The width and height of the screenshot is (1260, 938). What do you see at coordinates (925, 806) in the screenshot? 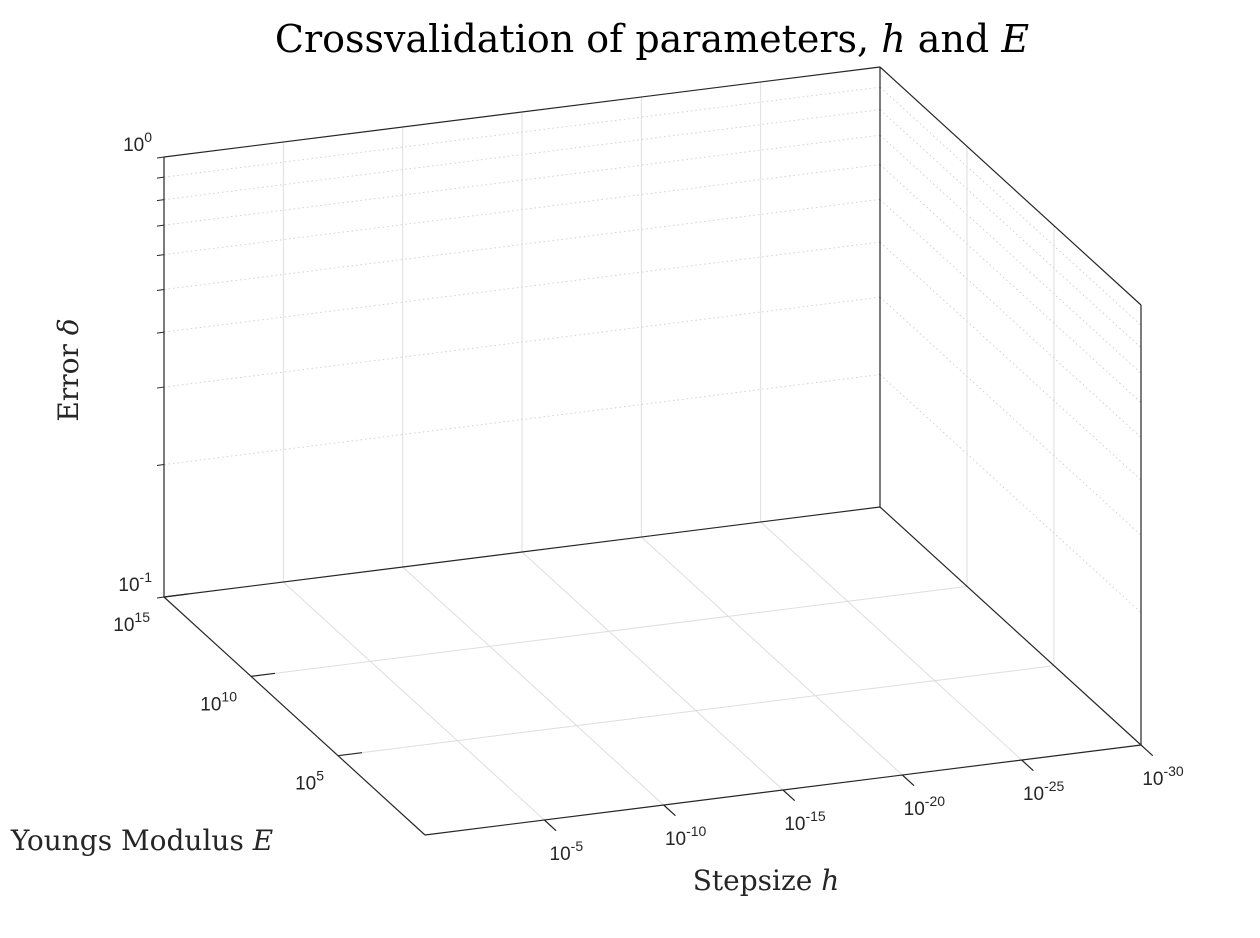
I see `x-tick-label: 10-20` at bounding box center [925, 806].